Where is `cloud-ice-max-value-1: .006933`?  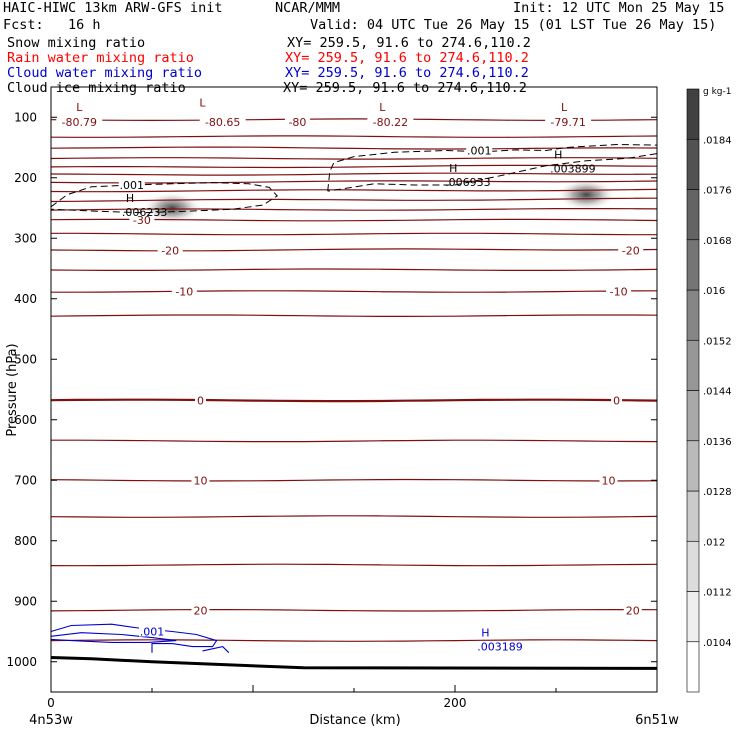 cloud-ice-max-value-1: .006933 is located at coordinates (468, 182).